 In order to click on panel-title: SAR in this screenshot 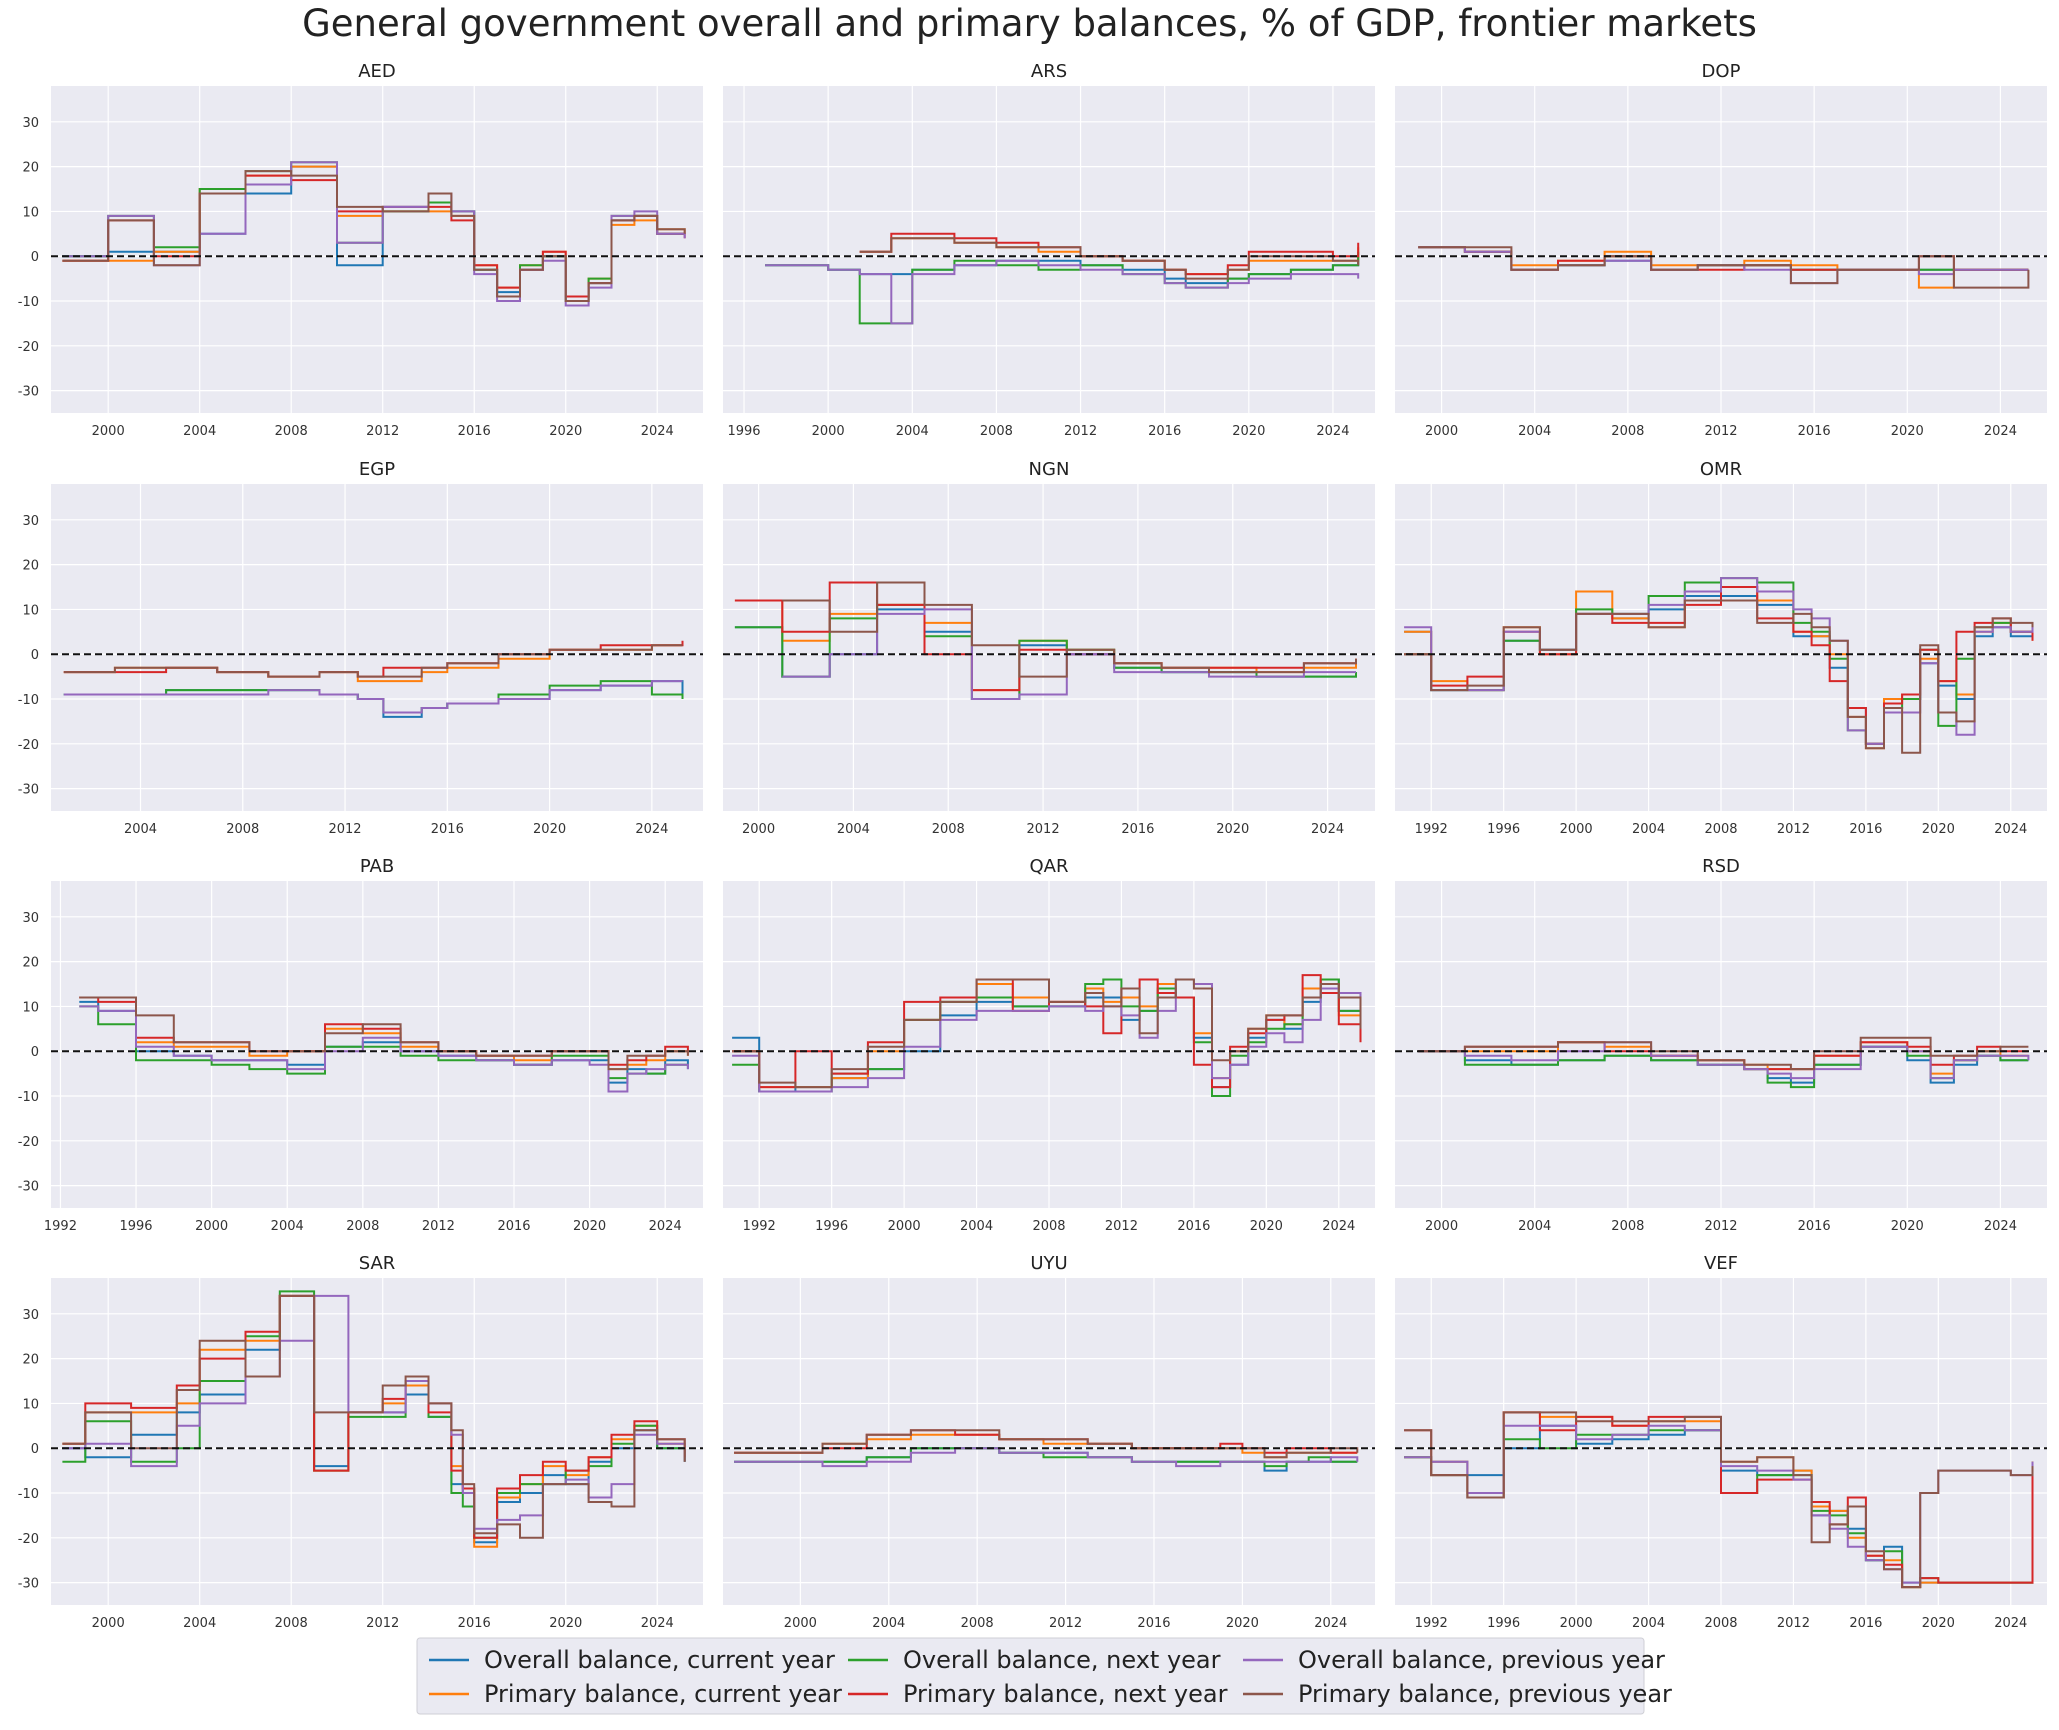, I will do `click(377, 1263)`.